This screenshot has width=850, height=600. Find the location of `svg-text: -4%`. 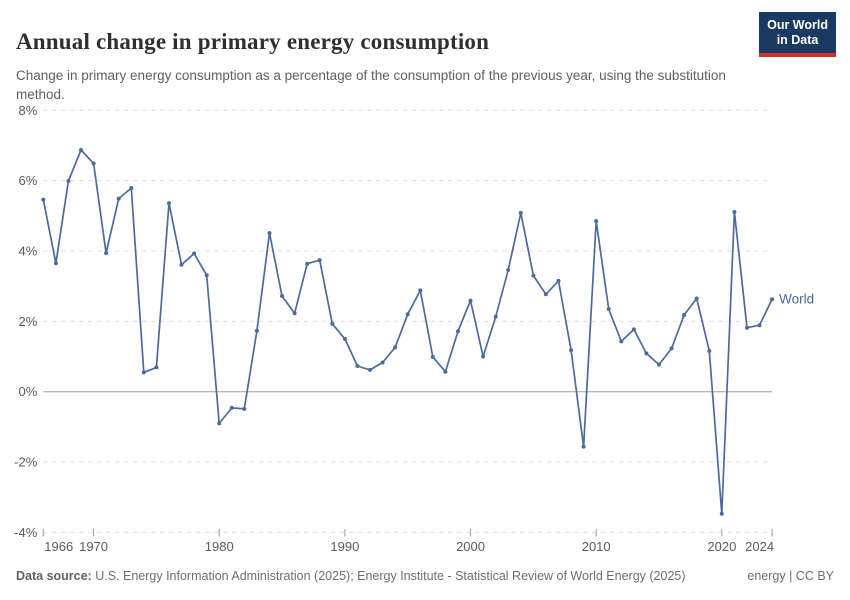

svg-text: -4% is located at coordinates (26, 532).